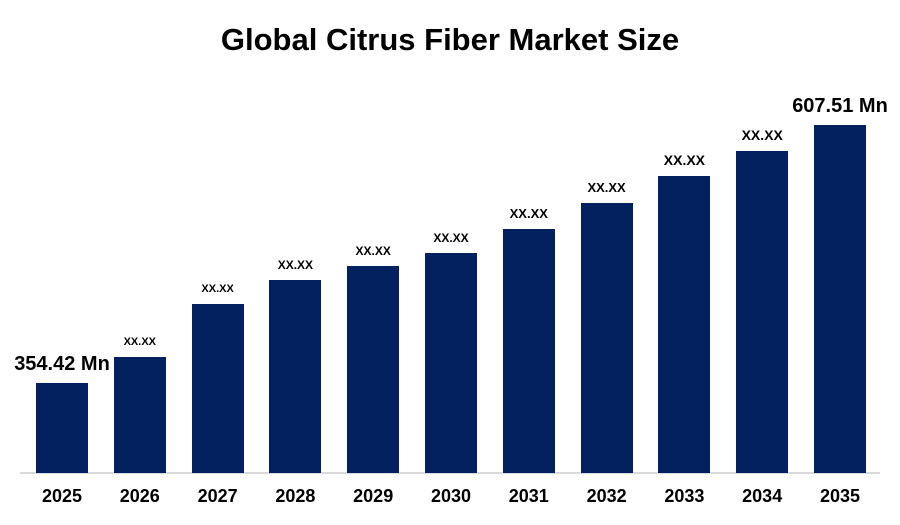  What do you see at coordinates (295, 496) in the screenshot?
I see `x-axis-tick-label: 2028` at bounding box center [295, 496].